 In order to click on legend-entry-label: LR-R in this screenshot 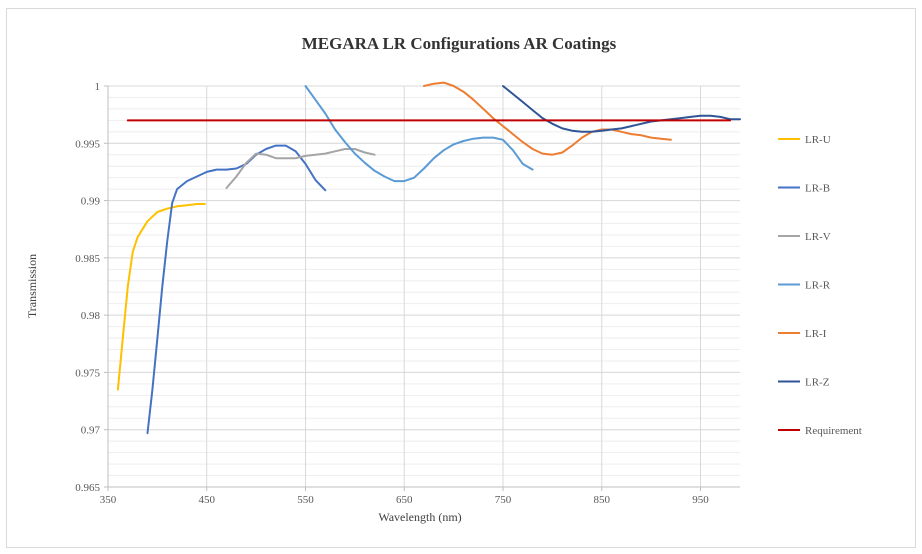, I will do `click(818, 286)`.